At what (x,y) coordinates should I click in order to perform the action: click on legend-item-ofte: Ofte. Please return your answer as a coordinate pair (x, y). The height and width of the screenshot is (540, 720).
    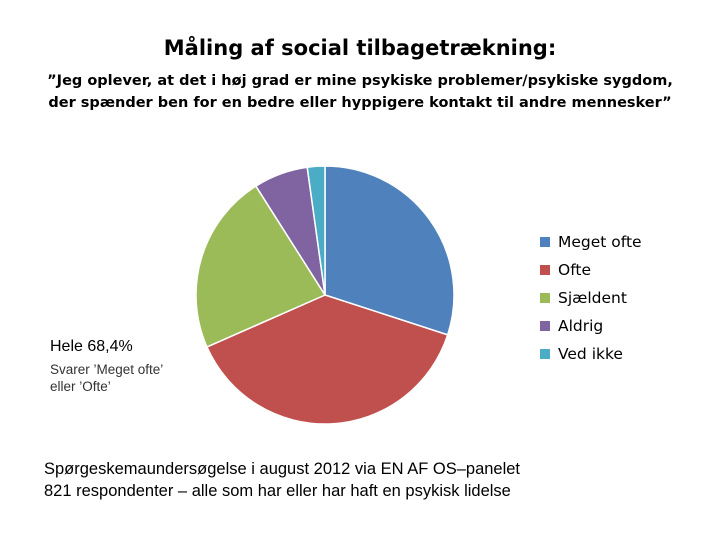
    Looking at the image, I should click on (591, 270).